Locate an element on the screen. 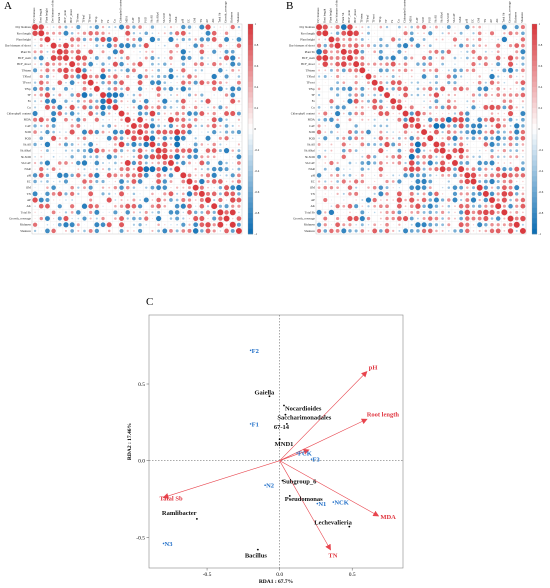 The width and height of the screenshot is (550, 588). heatmap-row-label: TN is located at coordinates (29, 194).